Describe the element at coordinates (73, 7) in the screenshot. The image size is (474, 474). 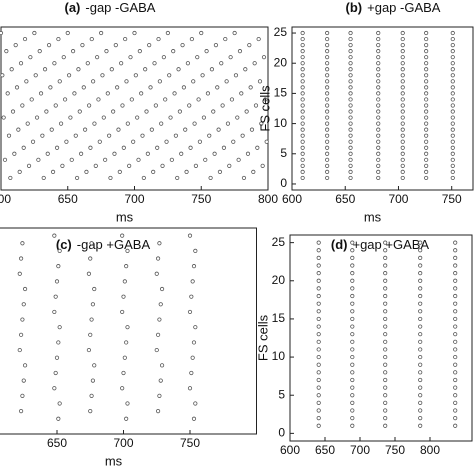
I see `panel-label: (a)` at that location.